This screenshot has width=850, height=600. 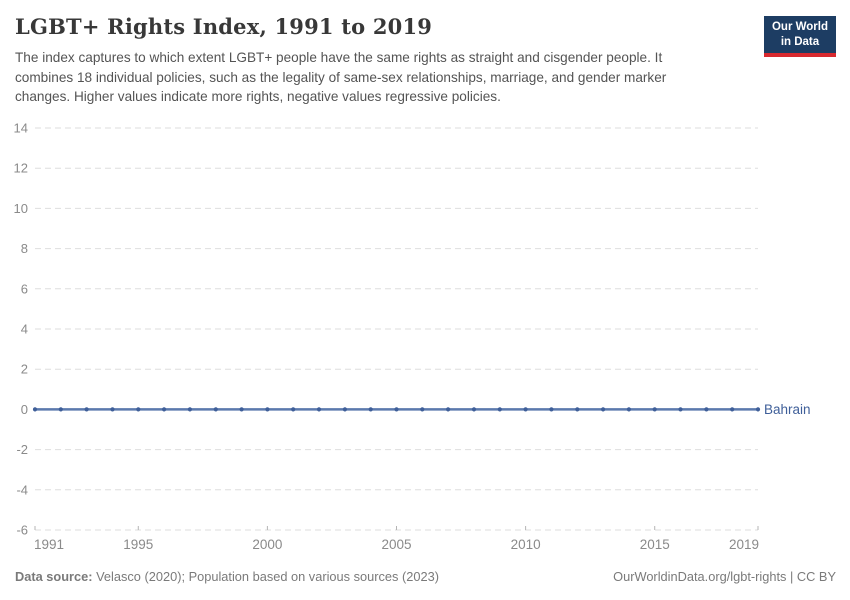 I want to click on y-axis-tick-label: 2, so click(x=24, y=369).